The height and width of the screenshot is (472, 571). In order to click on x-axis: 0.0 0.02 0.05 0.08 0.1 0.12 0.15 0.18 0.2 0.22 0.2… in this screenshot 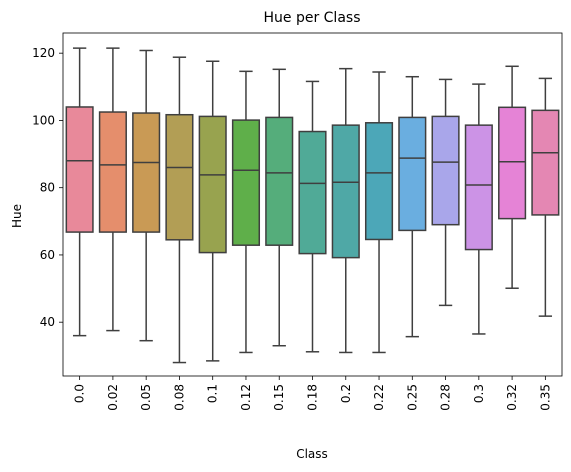, I will do `click(312, 393)`.